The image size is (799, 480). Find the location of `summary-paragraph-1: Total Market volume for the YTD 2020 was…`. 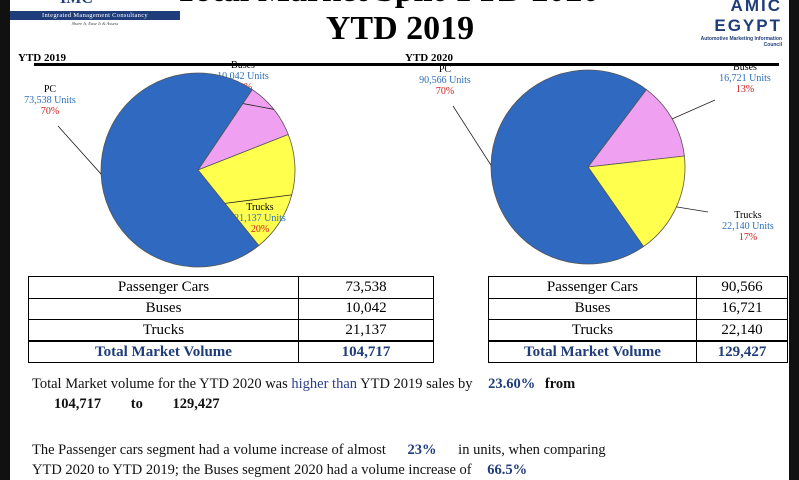

summary-paragraph-1: Total Market volume for the YTD 2020 was… is located at coordinates (402, 394).